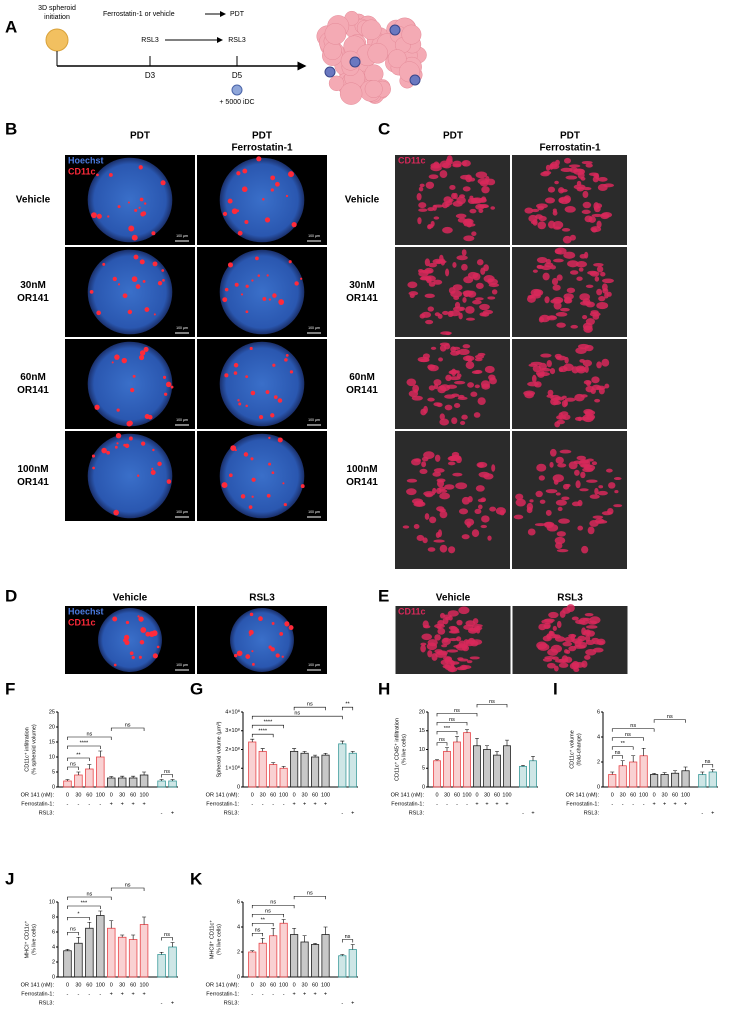 This screenshot has height=1032, width=741. I want to click on y-tick-label: 20, so click(422, 712).